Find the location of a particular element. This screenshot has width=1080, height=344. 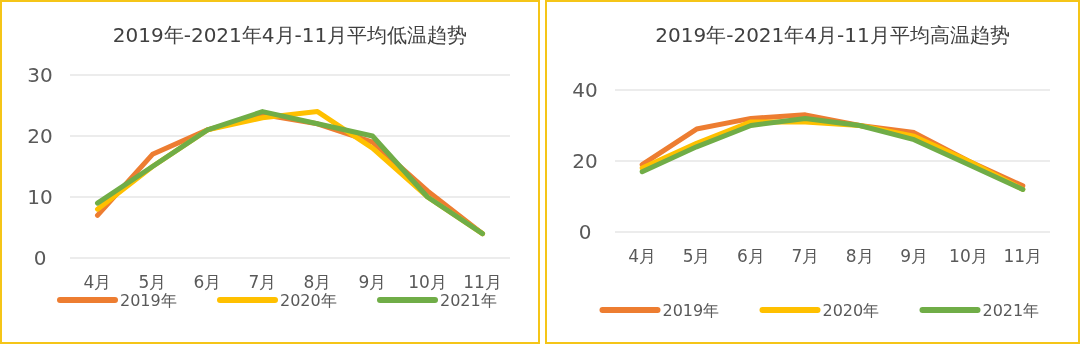

y-tick-label: 30 is located at coordinates (40, 75).